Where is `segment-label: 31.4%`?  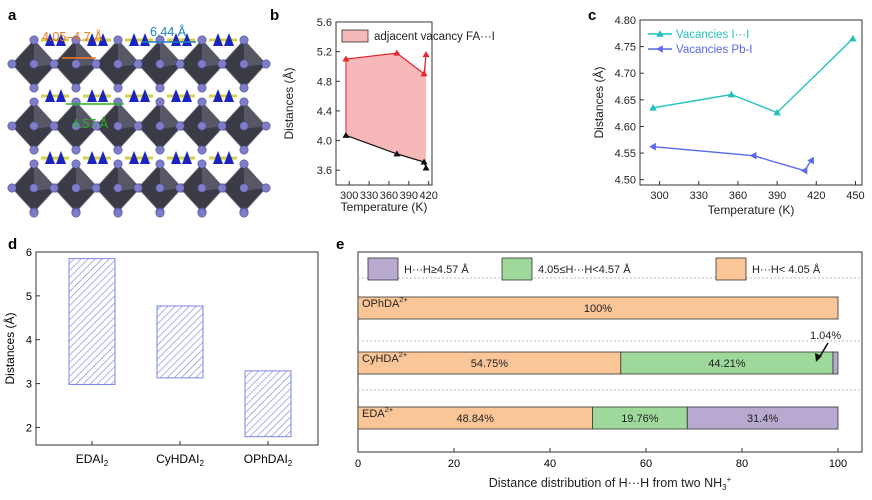
segment-label: 31.4% is located at coordinates (762, 419).